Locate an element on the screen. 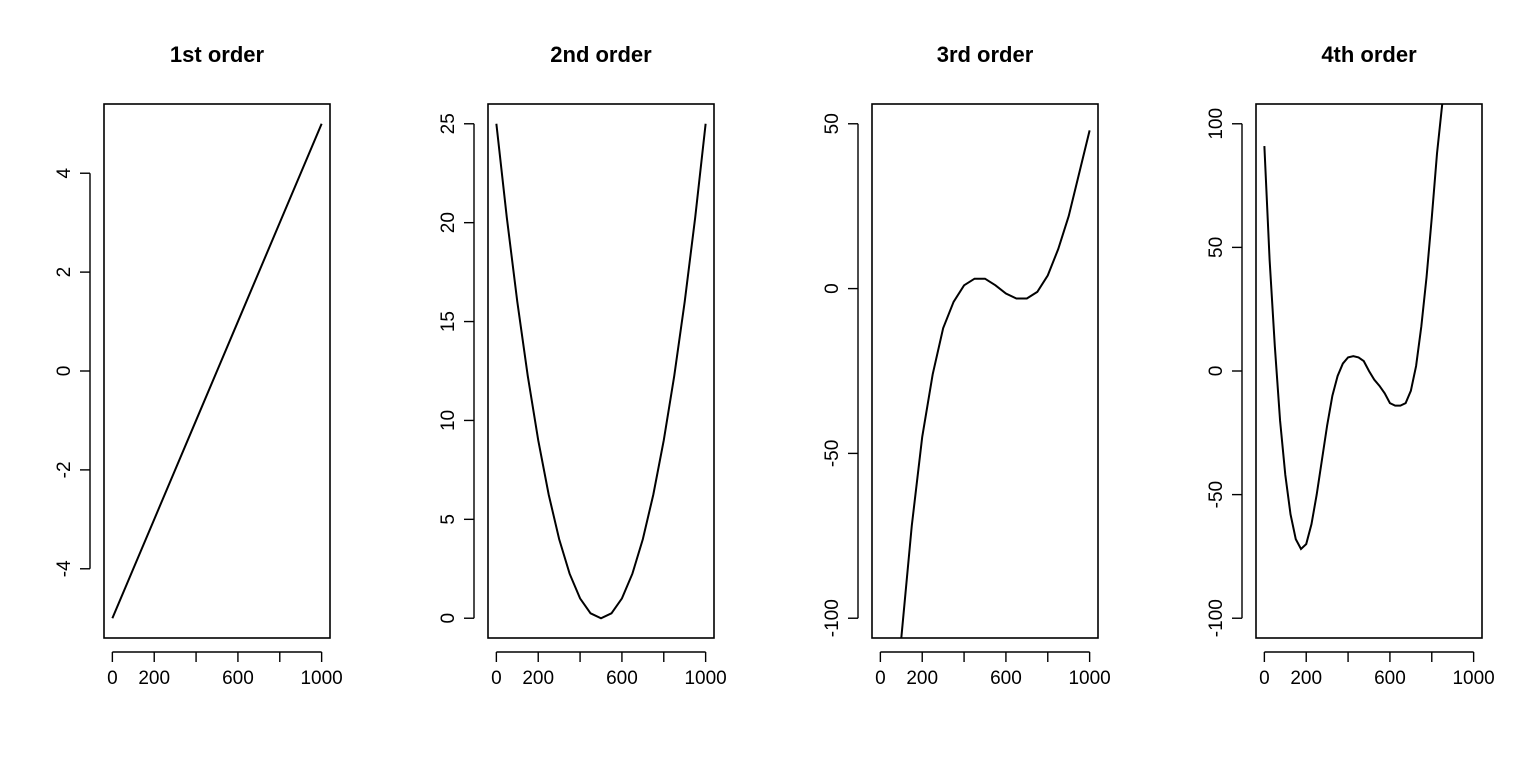 The width and height of the screenshot is (1536, 768). chart-title: 2nd order is located at coordinates (601, 54).